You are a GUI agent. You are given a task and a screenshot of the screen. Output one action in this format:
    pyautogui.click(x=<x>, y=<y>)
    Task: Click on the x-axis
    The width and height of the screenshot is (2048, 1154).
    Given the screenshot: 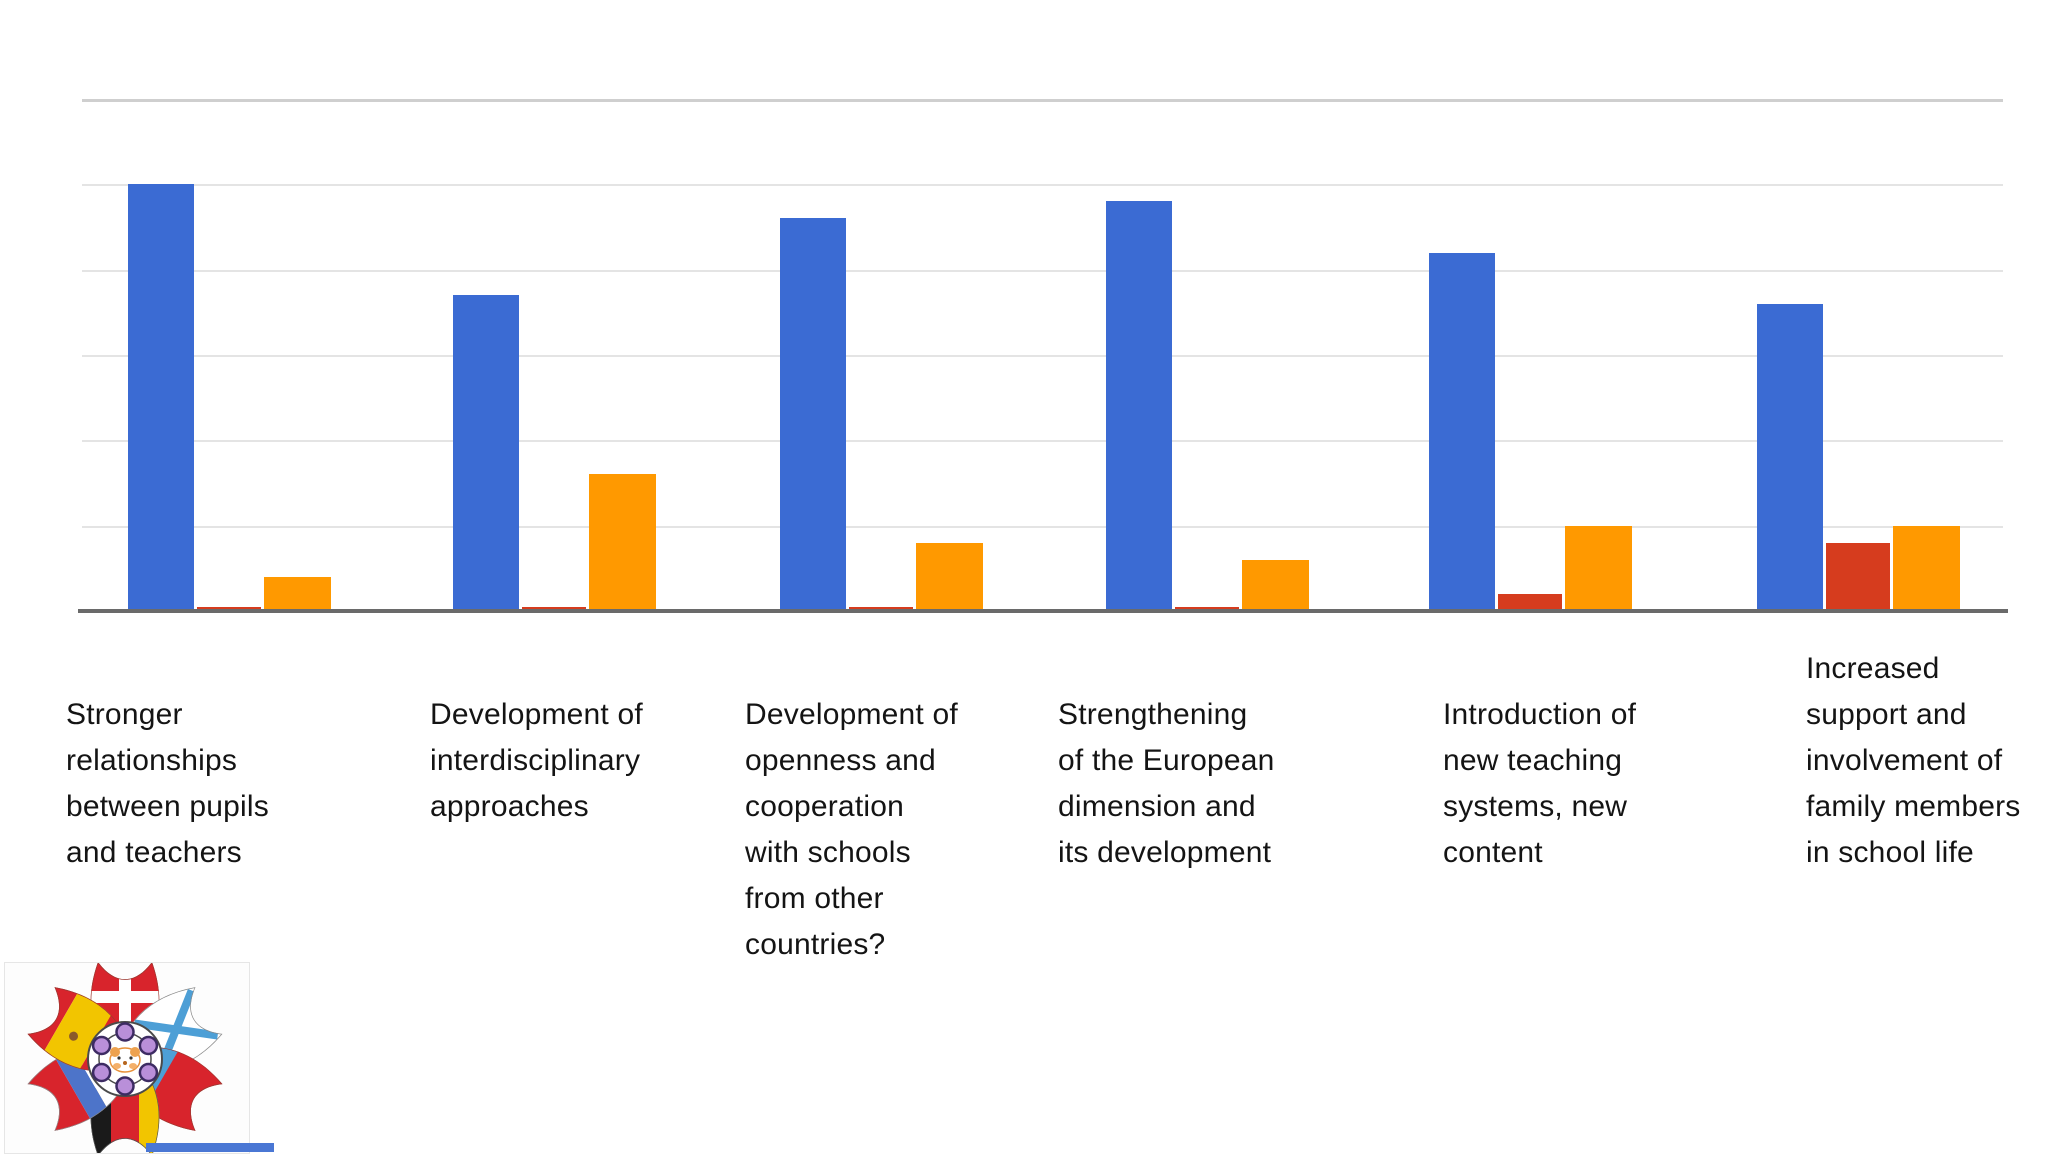 What is the action you would take?
    pyautogui.click(x=1043, y=611)
    